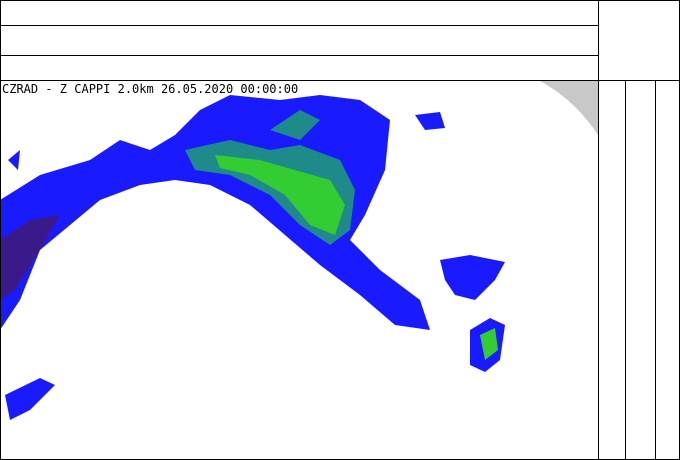  What do you see at coordinates (569, 108) in the screenshot?
I see `out-of-range` at bounding box center [569, 108].